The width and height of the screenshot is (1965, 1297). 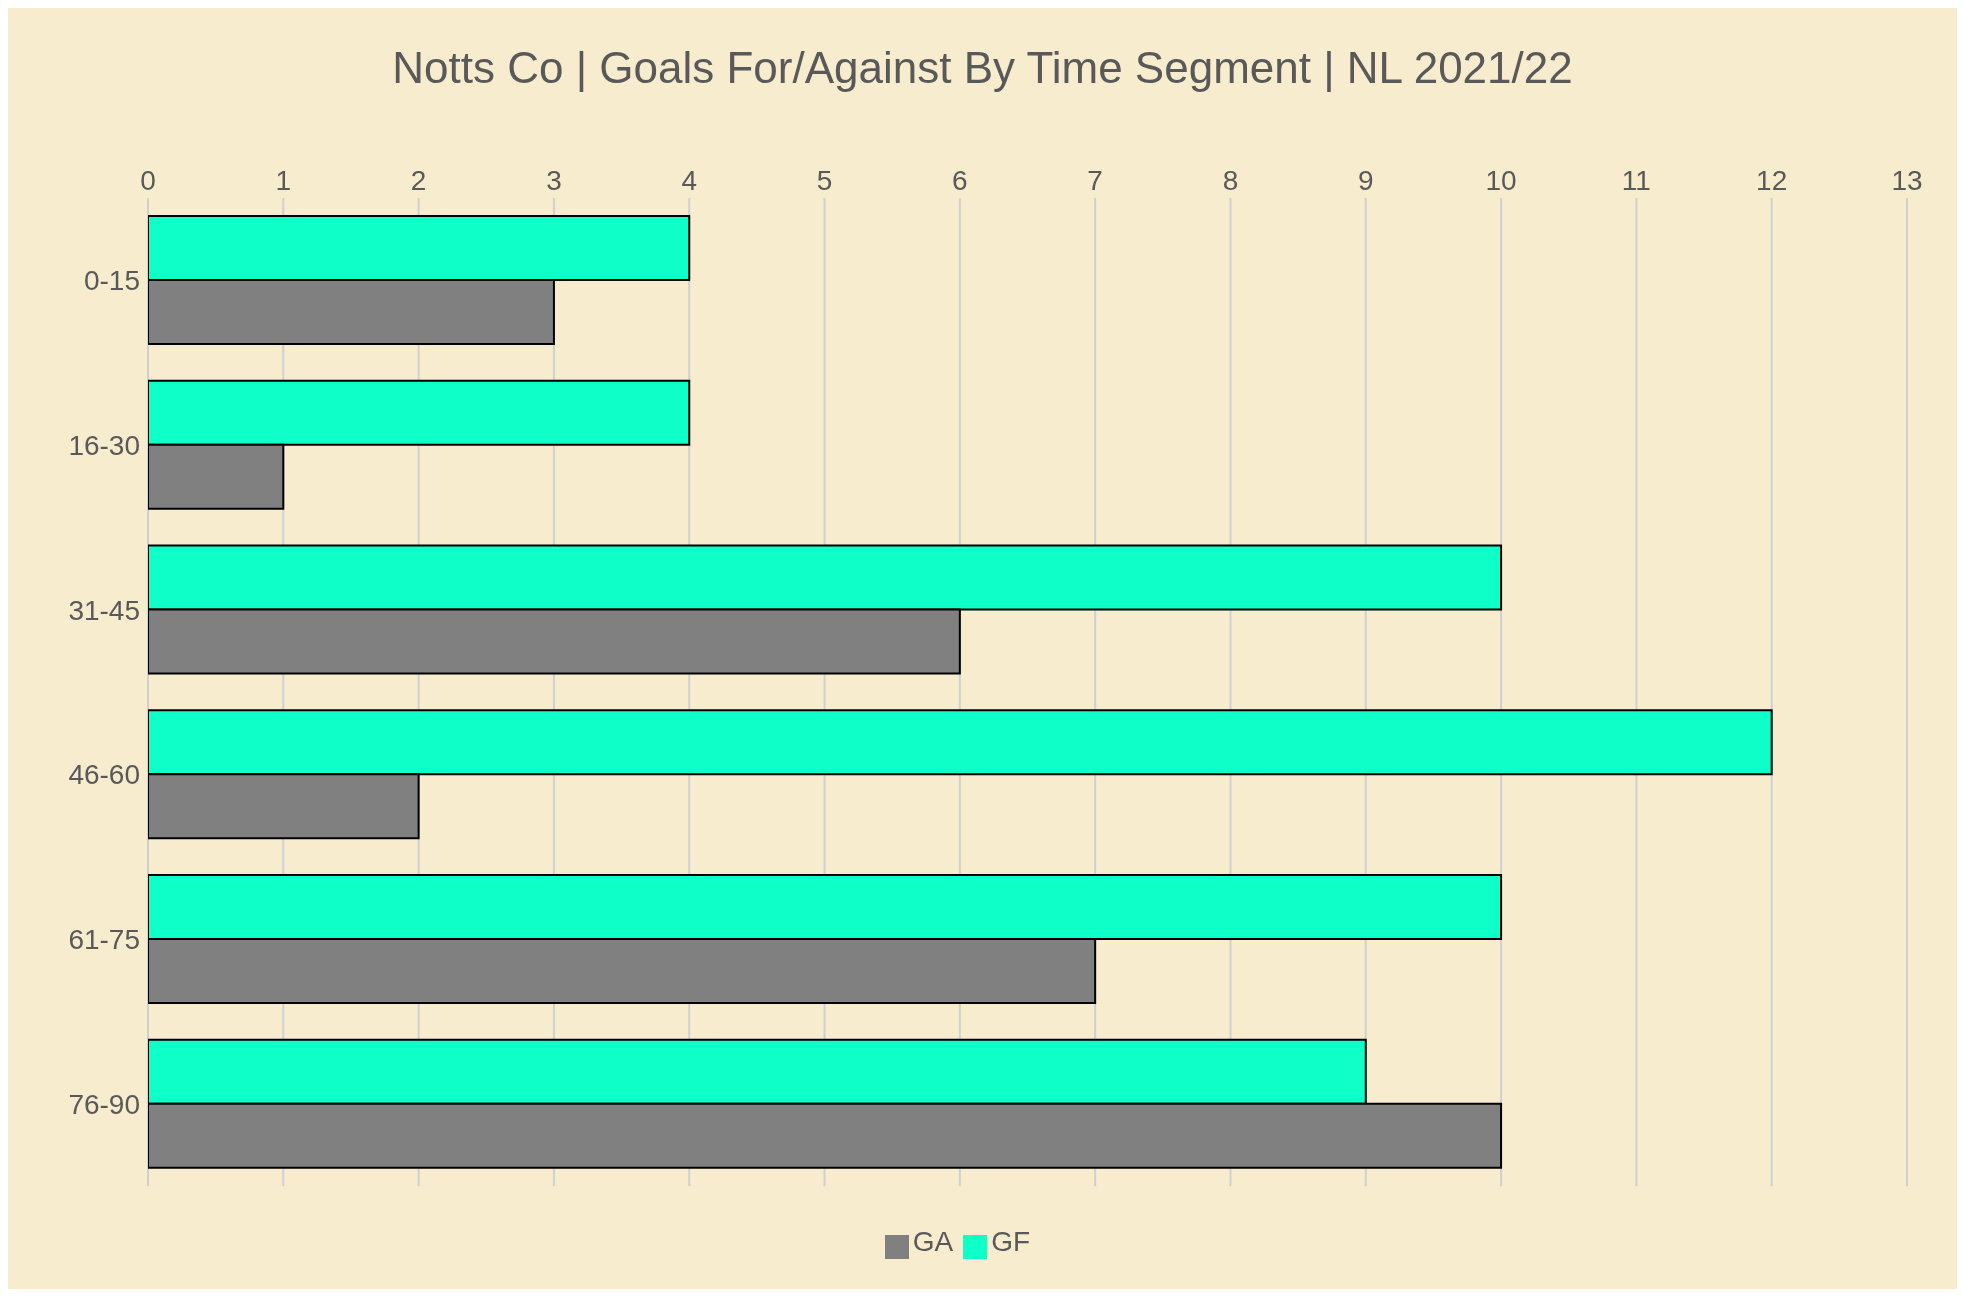 I want to click on y-tick-label: 76-90, so click(x=104, y=1104).